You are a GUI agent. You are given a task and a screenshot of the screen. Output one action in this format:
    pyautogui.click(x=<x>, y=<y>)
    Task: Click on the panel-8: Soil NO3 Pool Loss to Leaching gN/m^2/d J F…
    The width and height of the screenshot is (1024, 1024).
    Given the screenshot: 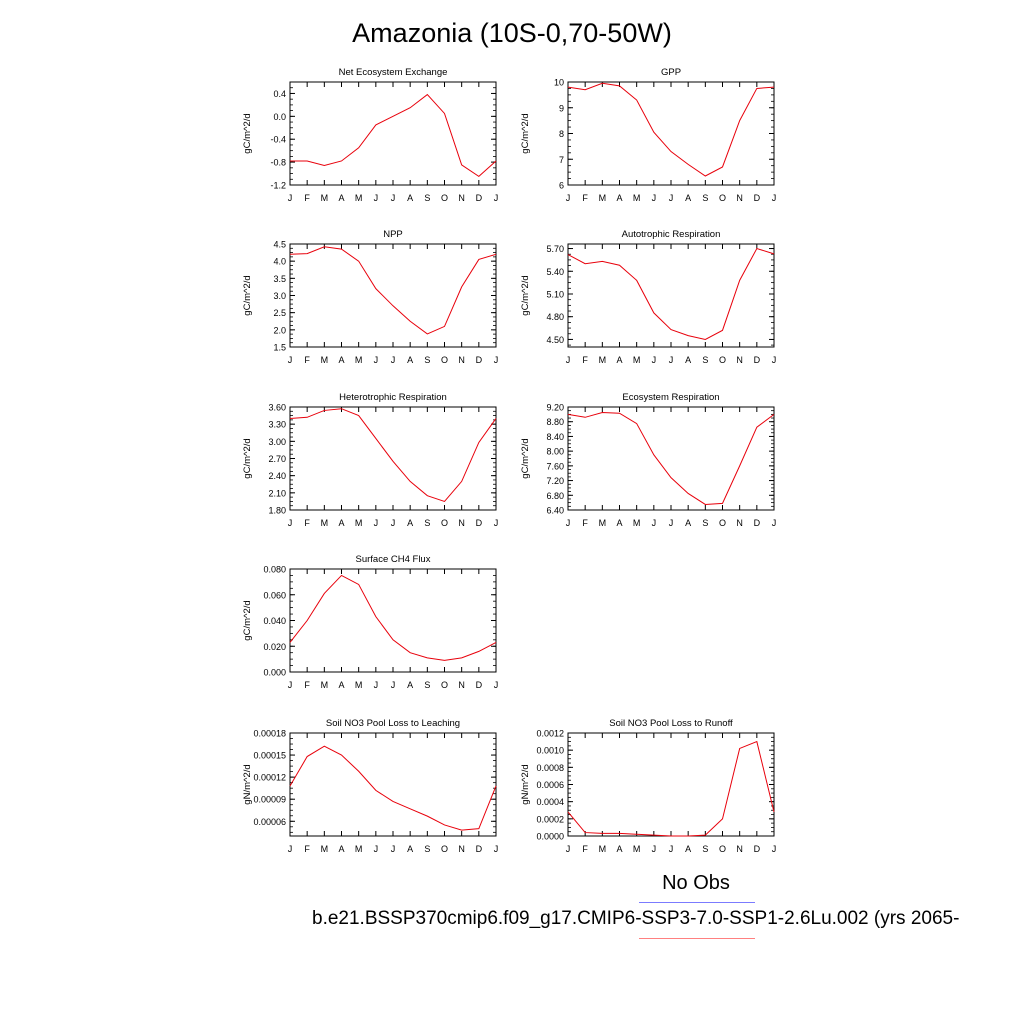 What is the action you would take?
    pyautogui.click(x=370, y=786)
    